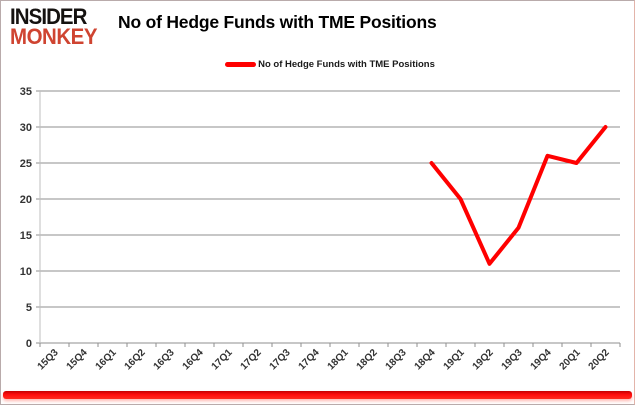 The image size is (635, 405). What do you see at coordinates (241, 64) in the screenshot?
I see `legend-line-swatch` at bounding box center [241, 64].